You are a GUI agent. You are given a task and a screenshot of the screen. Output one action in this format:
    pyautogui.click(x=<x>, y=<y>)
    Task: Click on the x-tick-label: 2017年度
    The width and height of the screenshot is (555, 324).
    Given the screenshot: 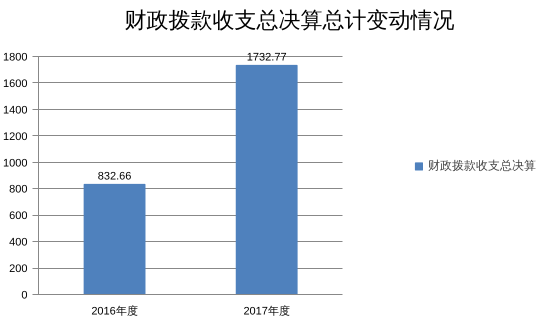 What is the action you would take?
    pyautogui.click(x=266, y=311)
    